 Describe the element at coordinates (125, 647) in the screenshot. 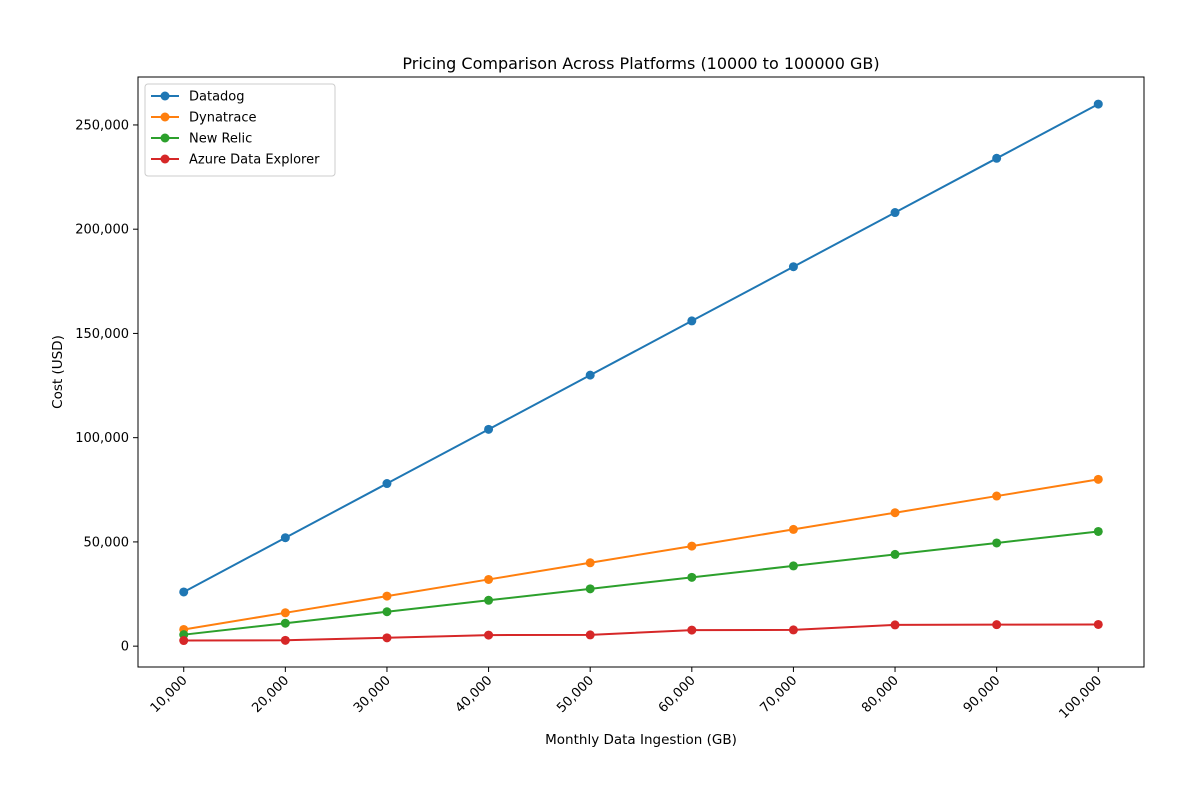

I see `y-tick-label: 0` at that location.